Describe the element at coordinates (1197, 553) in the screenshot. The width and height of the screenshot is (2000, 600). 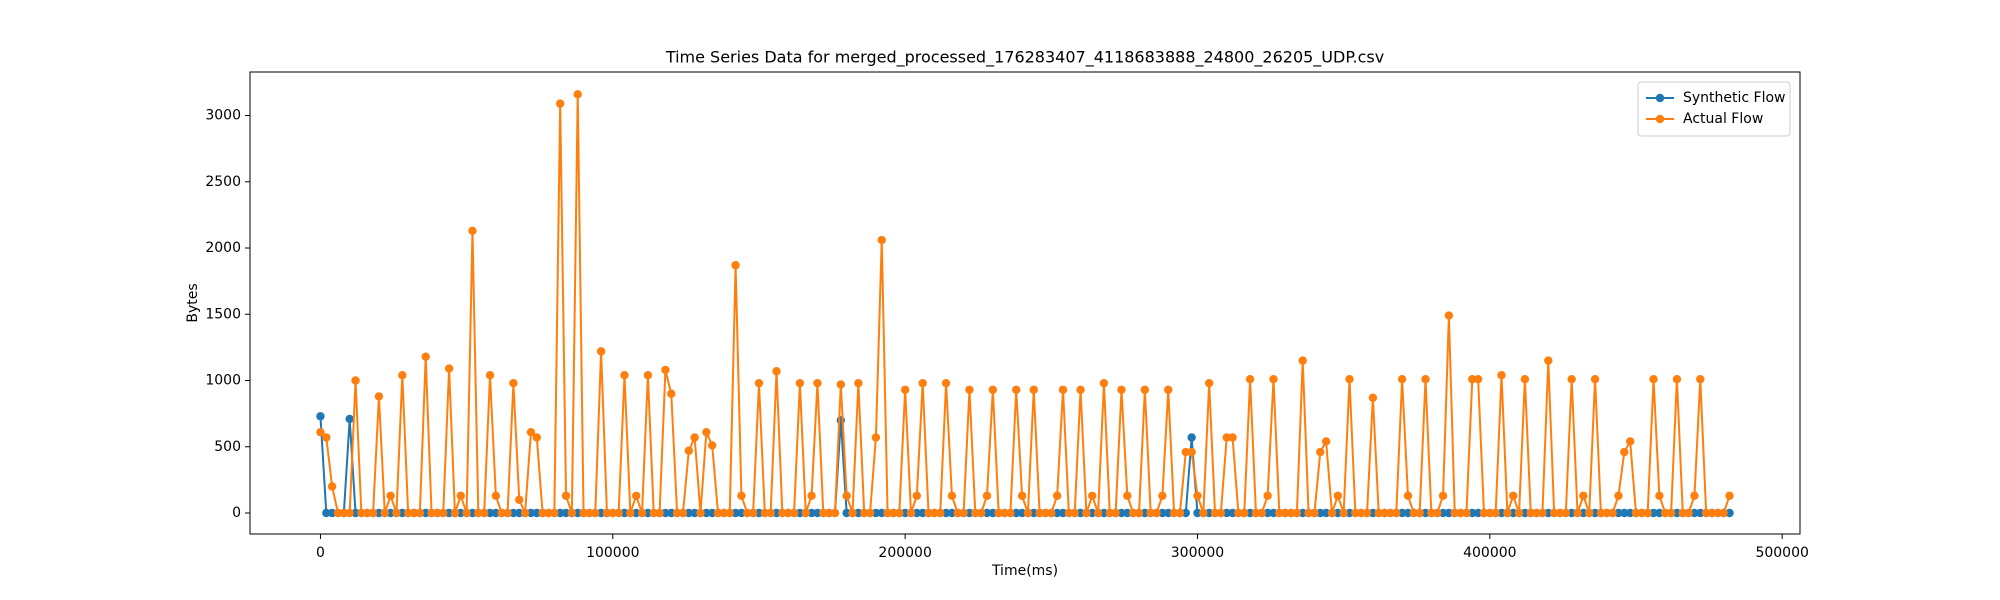
I see `x-tick-label: 300000` at that location.